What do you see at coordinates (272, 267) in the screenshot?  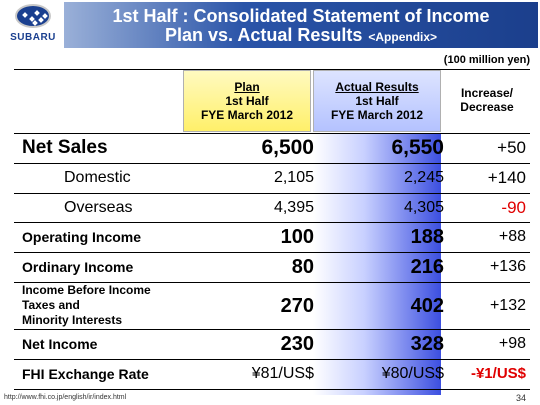 I see `table-row-ordinary-income: Ordinary Income 80 216 +136` at bounding box center [272, 267].